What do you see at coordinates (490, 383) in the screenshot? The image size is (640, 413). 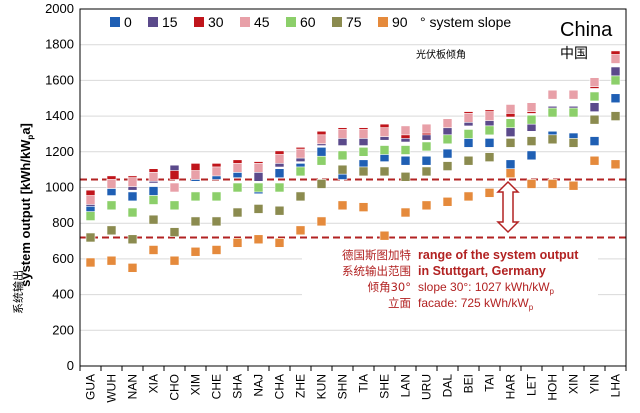 I see `x-tick-label: TAI` at bounding box center [490, 383].